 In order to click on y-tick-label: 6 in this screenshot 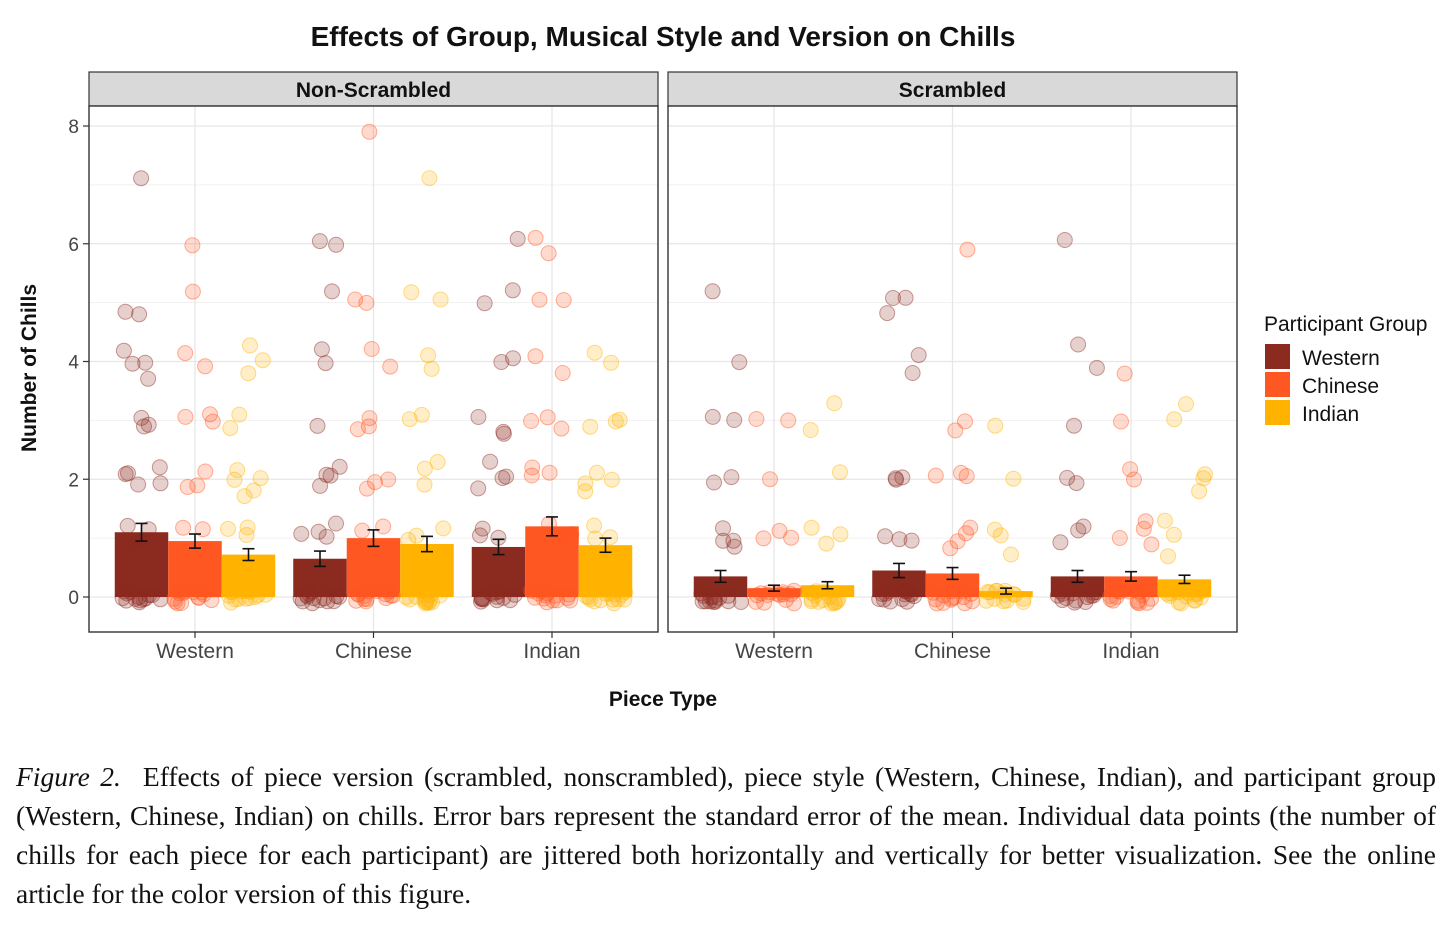, I will do `click(73, 245)`.